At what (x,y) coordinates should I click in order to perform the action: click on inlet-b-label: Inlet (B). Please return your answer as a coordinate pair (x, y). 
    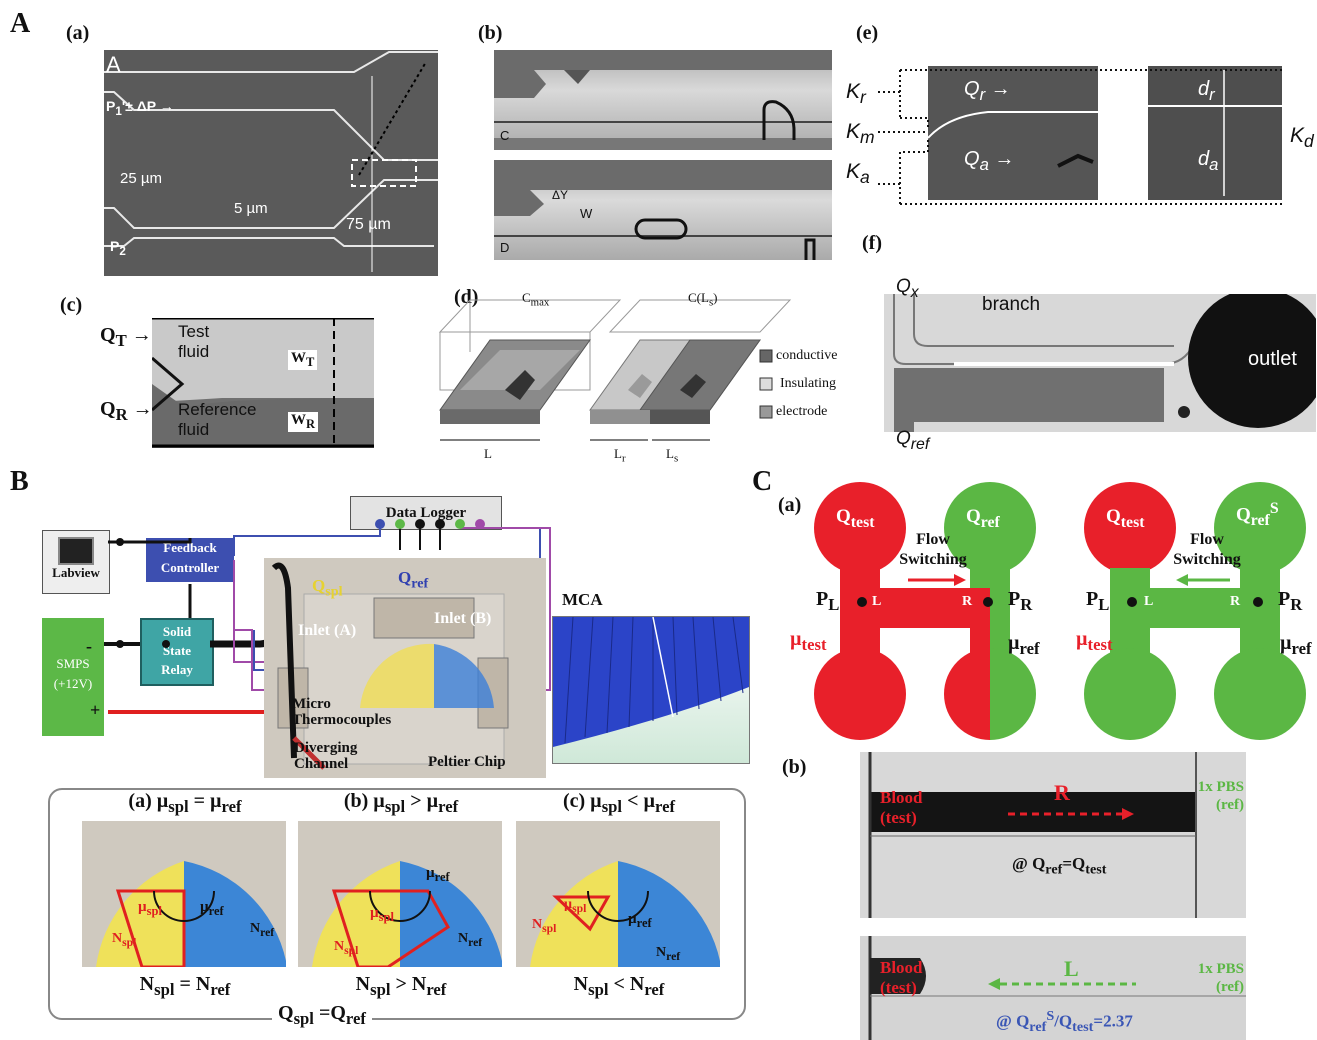
    Looking at the image, I should click on (463, 618).